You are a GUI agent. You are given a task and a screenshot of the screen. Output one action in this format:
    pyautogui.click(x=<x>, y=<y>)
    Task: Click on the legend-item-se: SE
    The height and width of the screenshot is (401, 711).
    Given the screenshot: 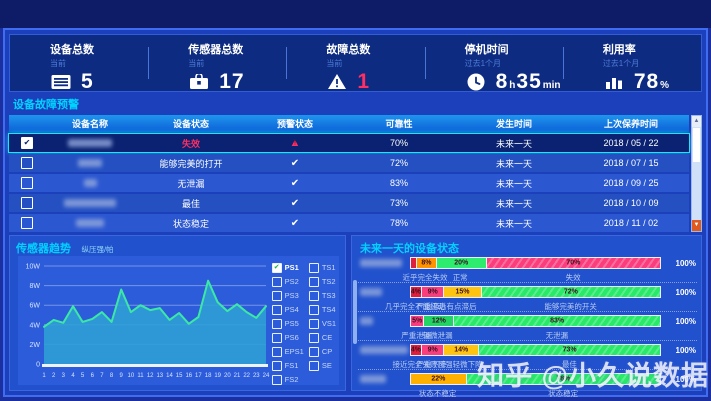 What is the action you would take?
    pyautogui.click(x=322, y=365)
    